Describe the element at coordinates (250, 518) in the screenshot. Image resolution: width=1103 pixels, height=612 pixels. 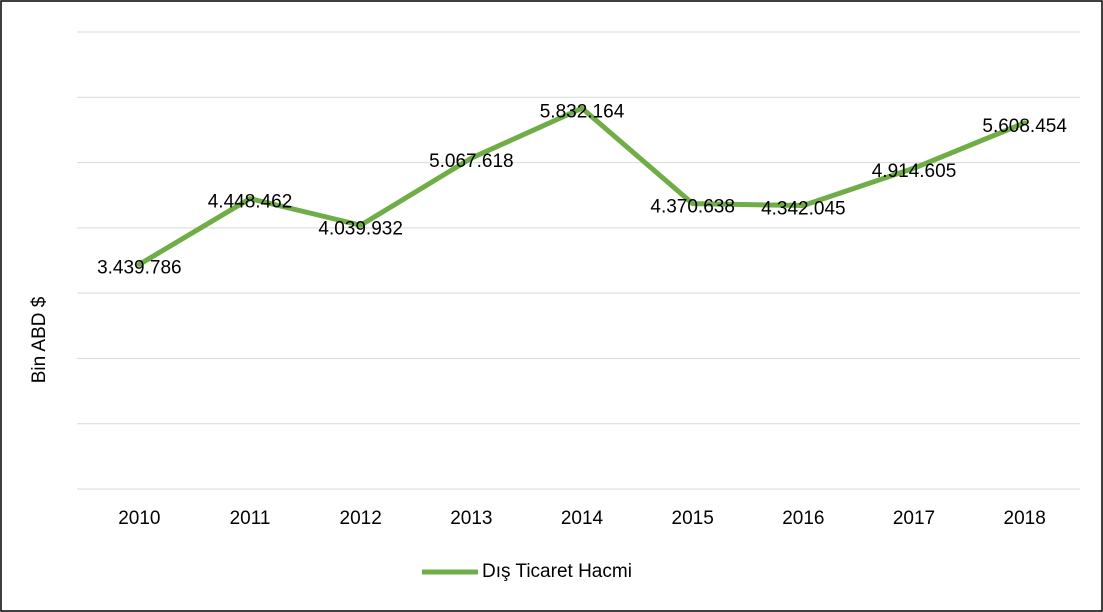
I see `x-tick-label: 2011` at that location.